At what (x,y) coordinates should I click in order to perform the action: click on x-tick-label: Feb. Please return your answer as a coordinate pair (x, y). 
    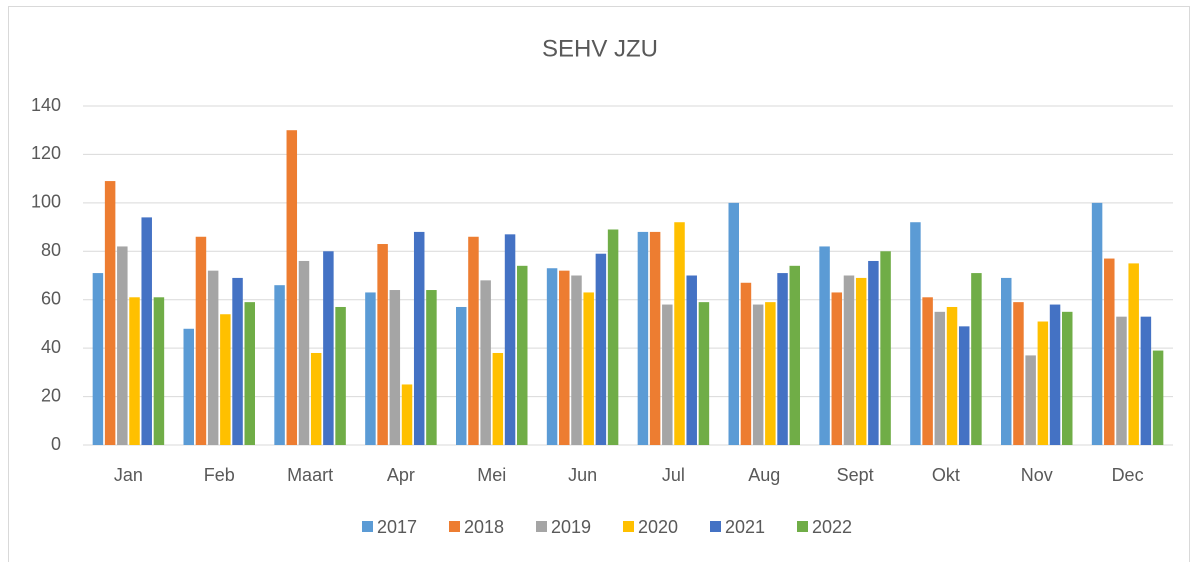
    Looking at the image, I should click on (219, 475).